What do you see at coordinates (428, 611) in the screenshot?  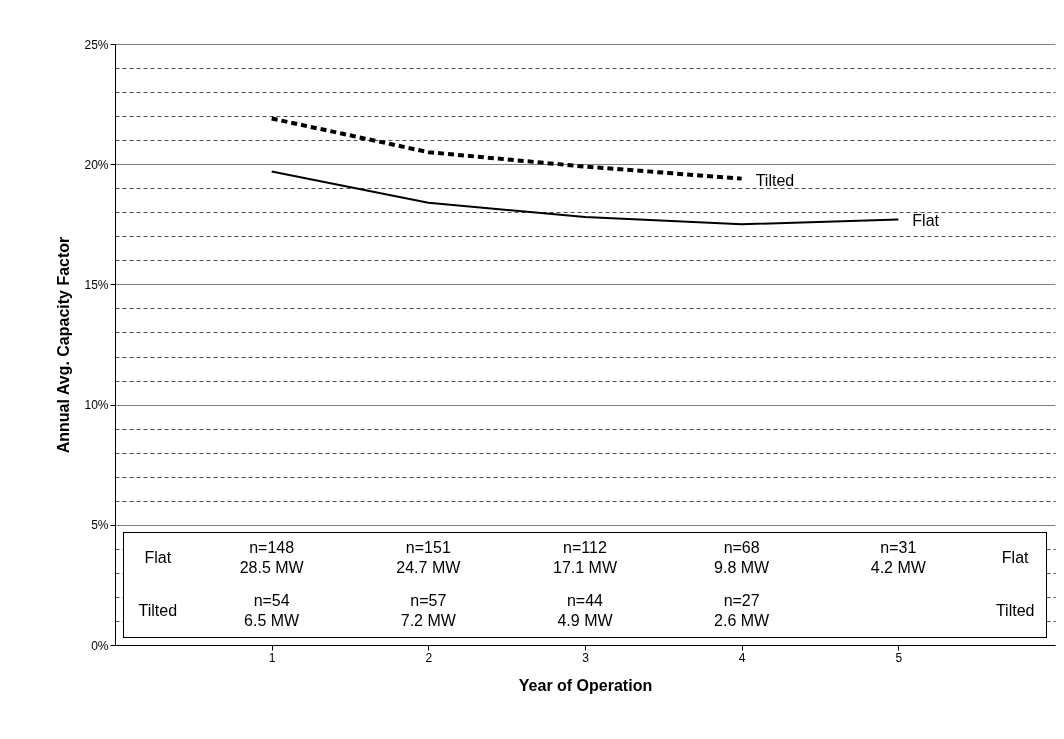 I see `annotation: n=57 7.2 MW` at bounding box center [428, 611].